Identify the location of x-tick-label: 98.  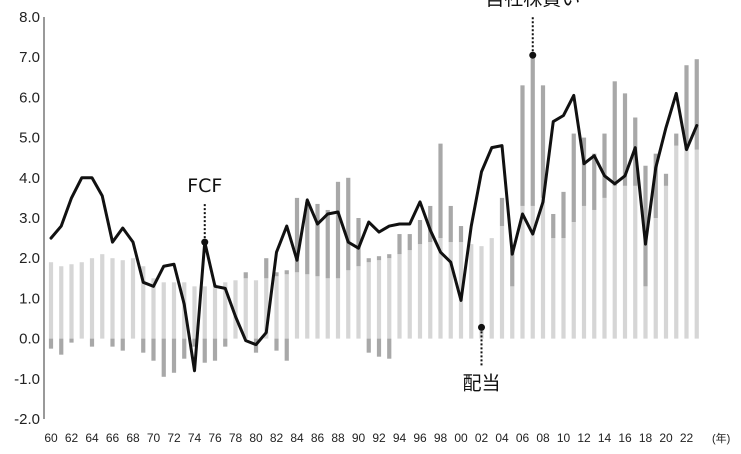
(441, 438).